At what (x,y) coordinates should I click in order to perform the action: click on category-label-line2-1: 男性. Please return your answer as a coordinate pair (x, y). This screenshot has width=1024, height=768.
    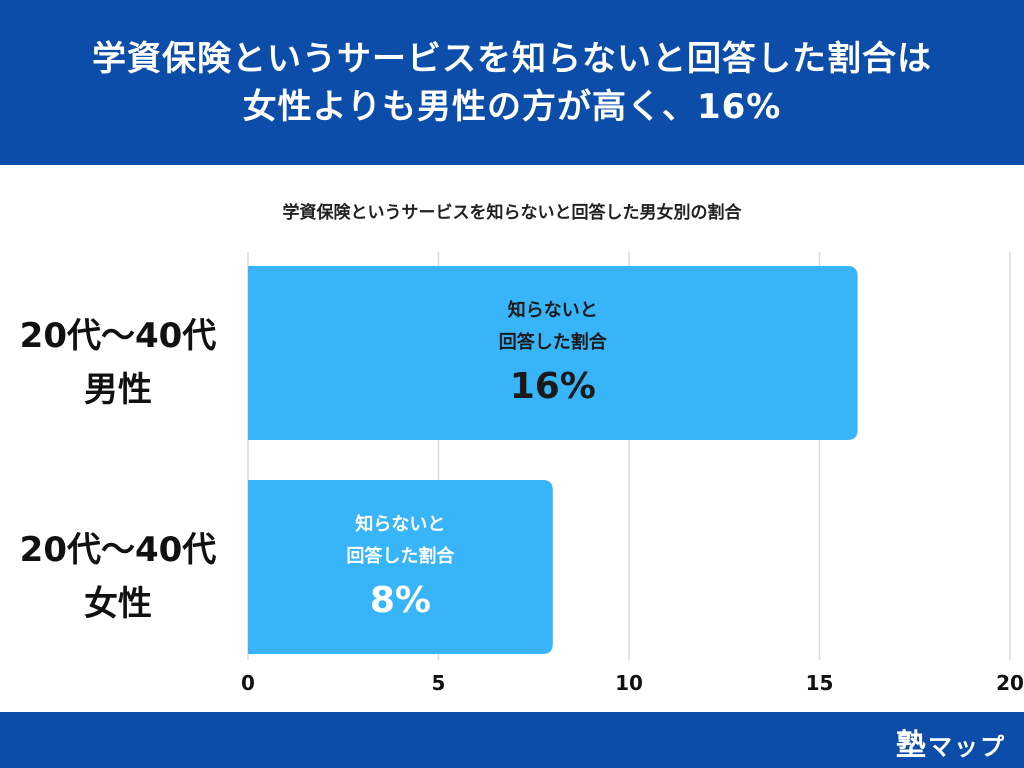
    Looking at the image, I should click on (118, 390).